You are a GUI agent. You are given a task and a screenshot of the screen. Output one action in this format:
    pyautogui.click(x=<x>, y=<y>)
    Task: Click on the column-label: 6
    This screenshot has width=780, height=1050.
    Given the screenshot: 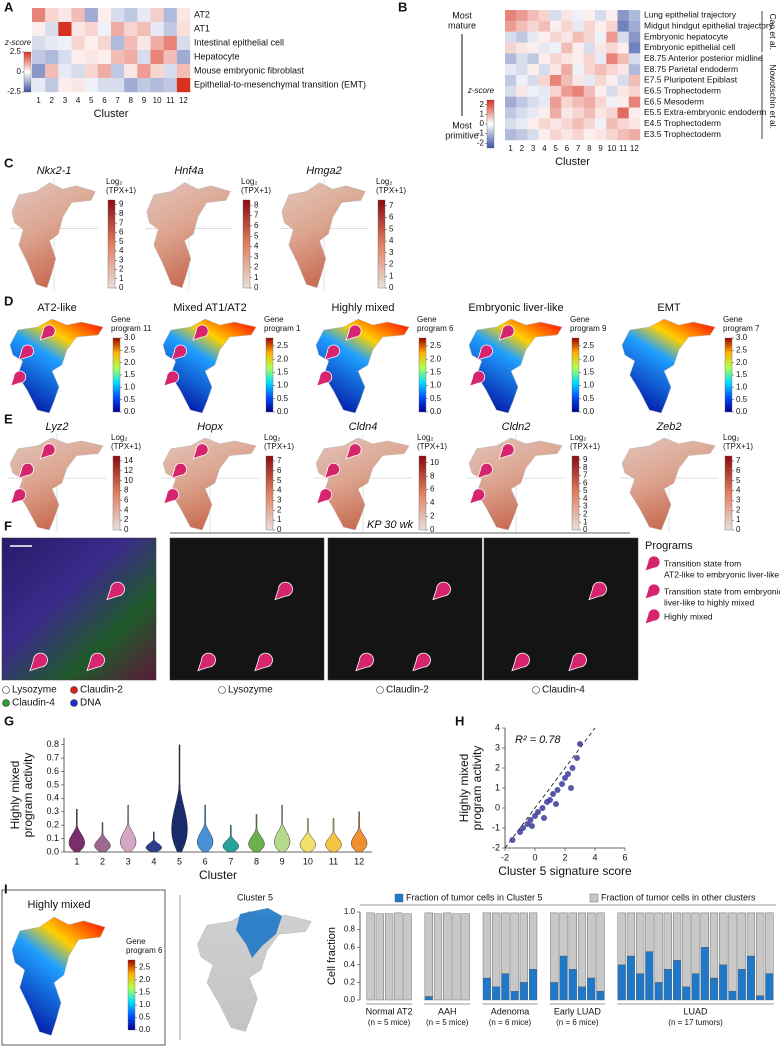 What is the action you would take?
    pyautogui.click(x=567, y=148)
    